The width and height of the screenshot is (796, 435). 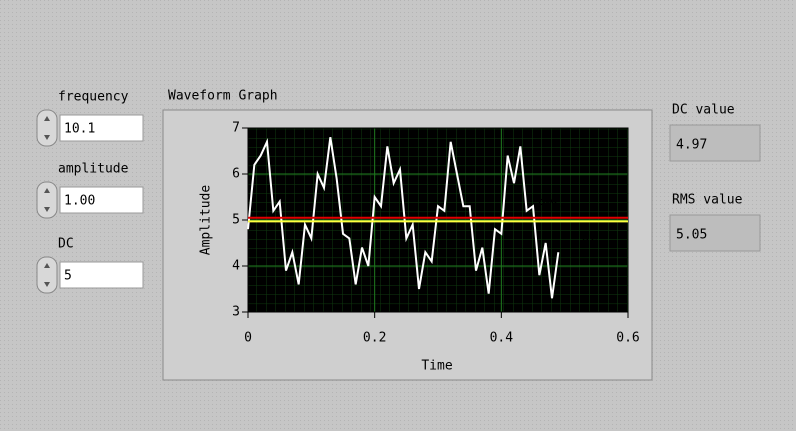 What do you see at coordinates (374, 338) in the screenshot?
I see `x-tick-label: 0.2` at bounding box center [374, 338].